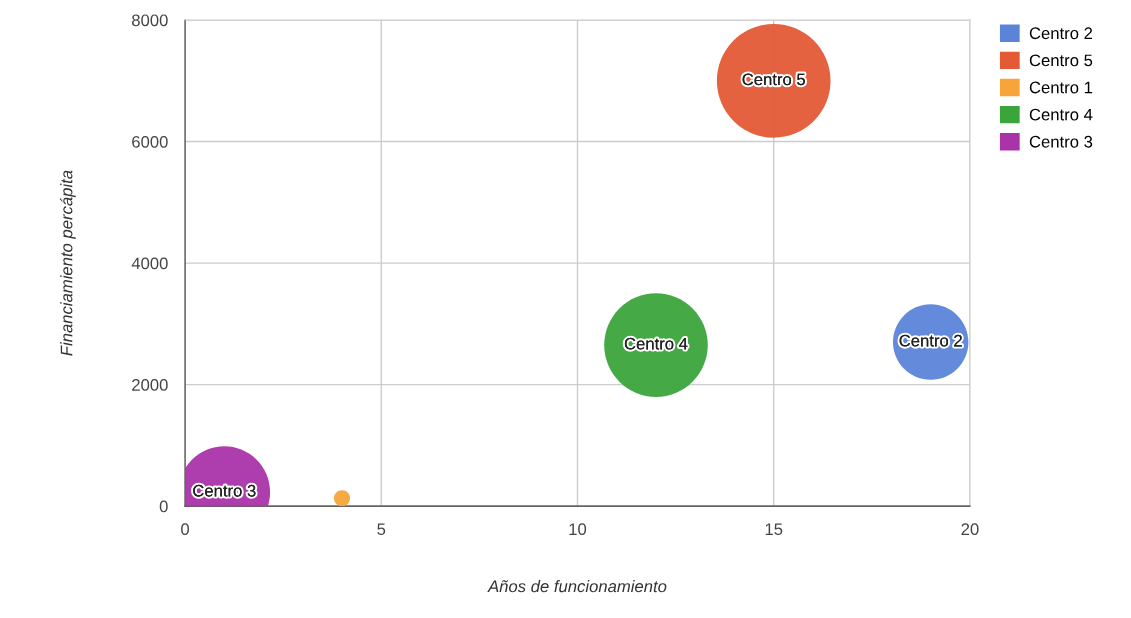 This screenshot has height=618, width=1131. What do you see at coordinates (774, 529) in the screenshot?
I see `x-tick-label: 15` at bounding box center [774, 529].